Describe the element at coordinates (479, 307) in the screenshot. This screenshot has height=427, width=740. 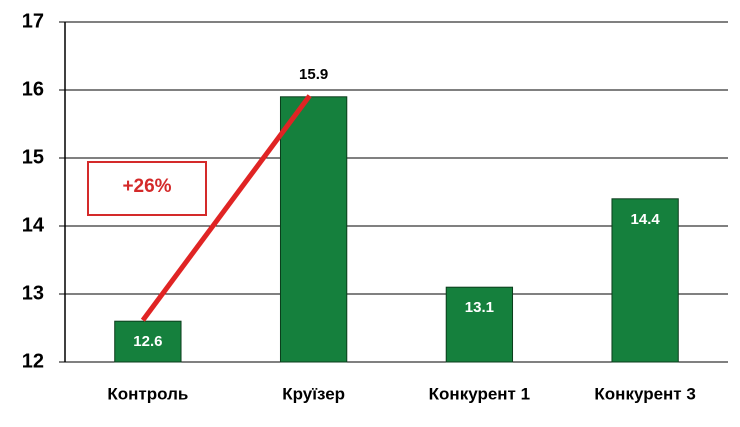
I see `value-label: 13.1` at that location.